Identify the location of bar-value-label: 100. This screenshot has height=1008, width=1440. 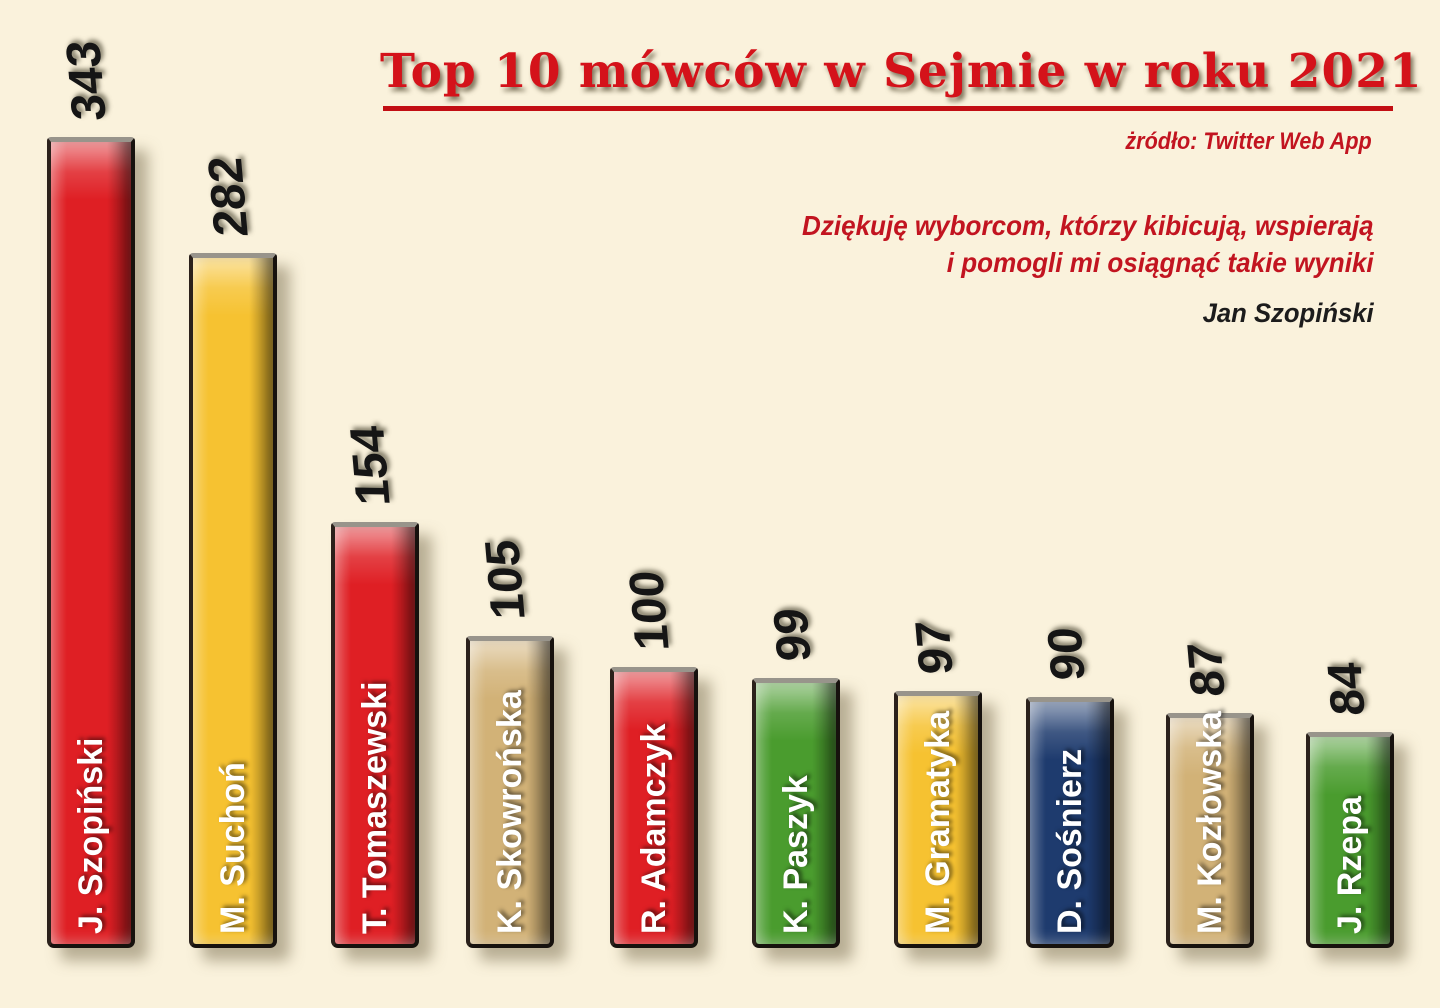
(649, 610).